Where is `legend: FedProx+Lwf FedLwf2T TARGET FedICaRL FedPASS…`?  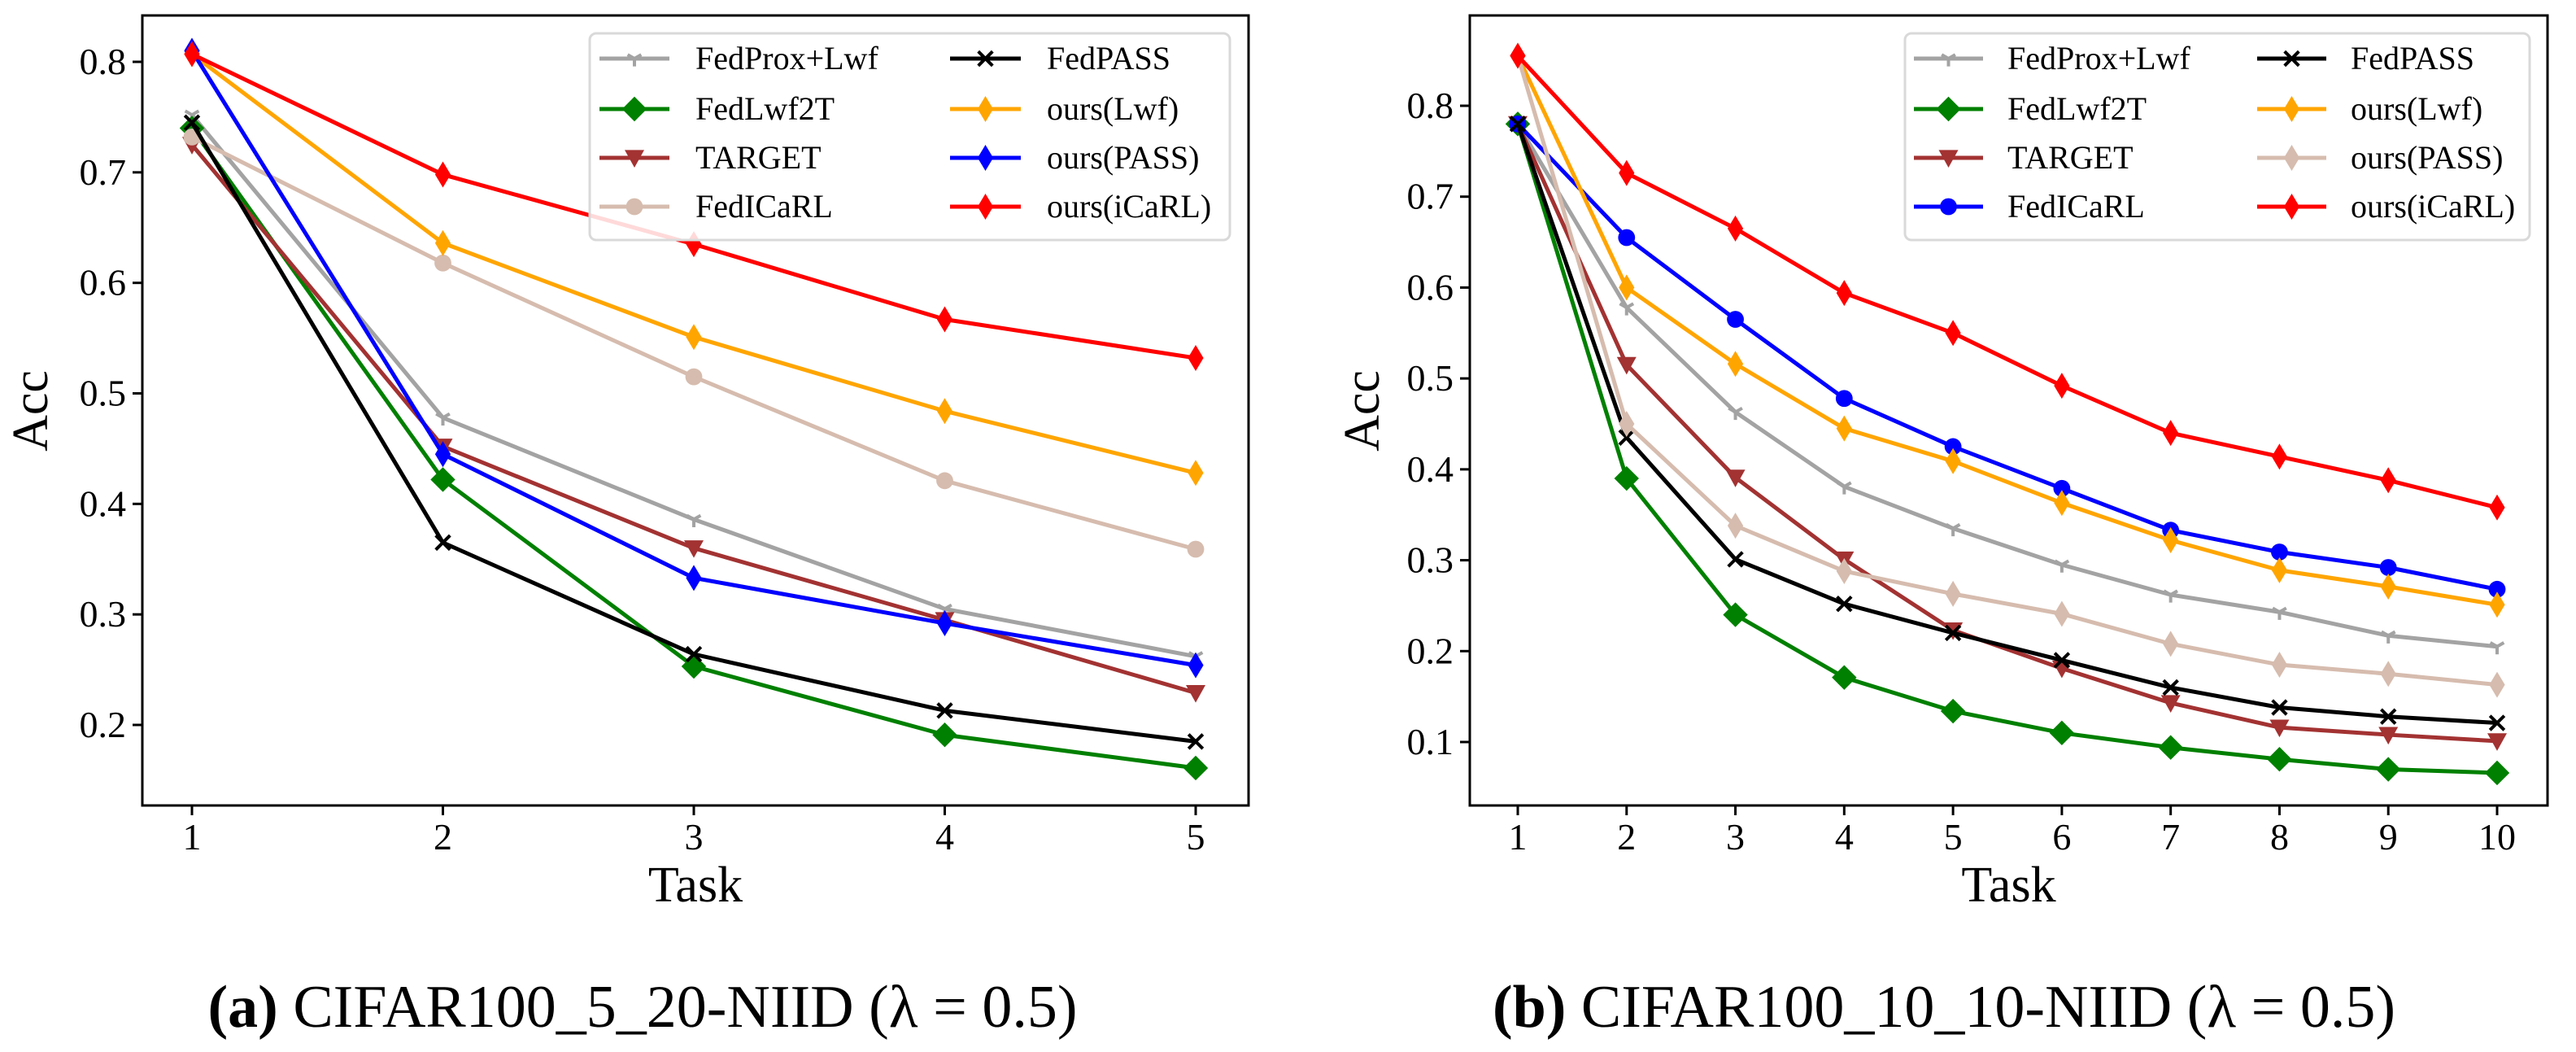
legend: FedProx+Lwf FedLwf2T TARGET FedICaRL FedPASS… is located at coordinates (909, 137).